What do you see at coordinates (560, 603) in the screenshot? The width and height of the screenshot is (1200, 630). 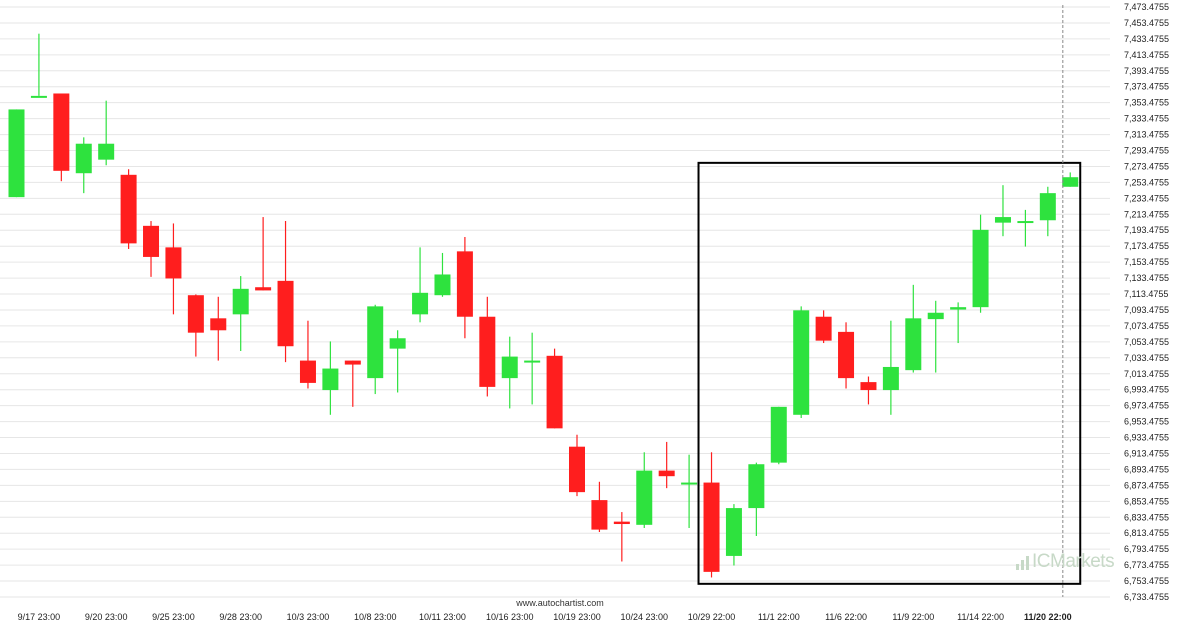 I see `source-watermark: www.autochartist.com` at bounding box center [560, 603].